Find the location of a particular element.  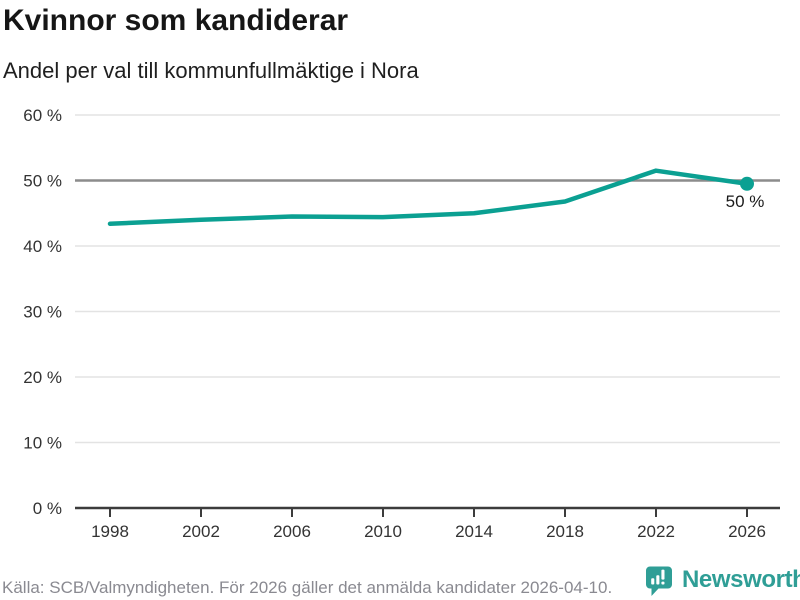

newsworthy-logo-text: Newsworthy is located at coordinates (741, 579).